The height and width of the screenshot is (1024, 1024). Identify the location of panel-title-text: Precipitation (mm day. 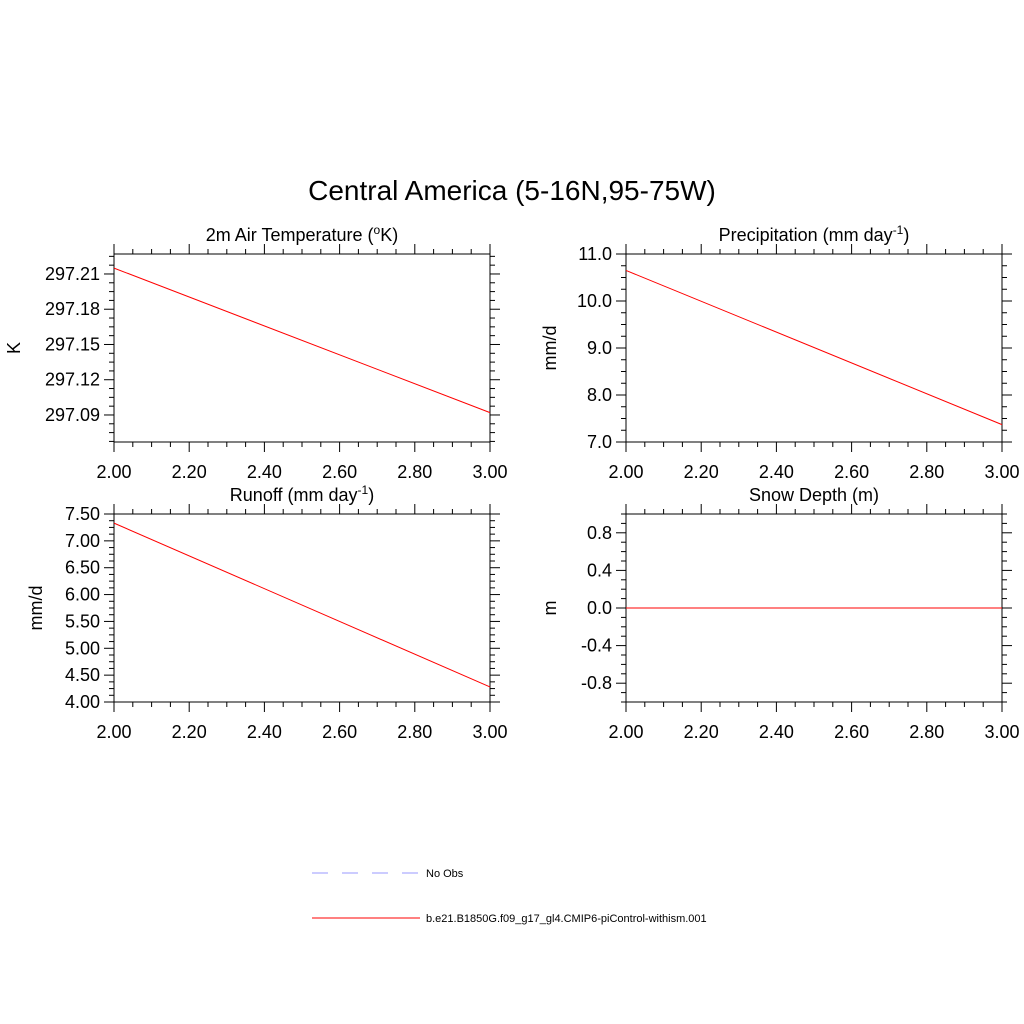
(806, 235).